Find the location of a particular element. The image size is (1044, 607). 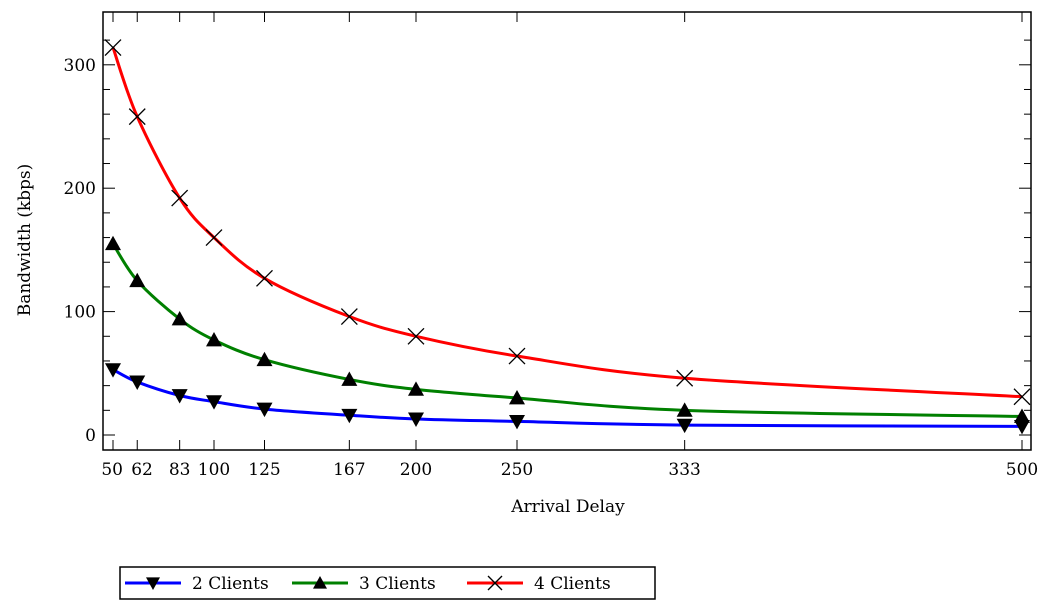

x-tick-label: 100 is located at coordinates (214, 470).